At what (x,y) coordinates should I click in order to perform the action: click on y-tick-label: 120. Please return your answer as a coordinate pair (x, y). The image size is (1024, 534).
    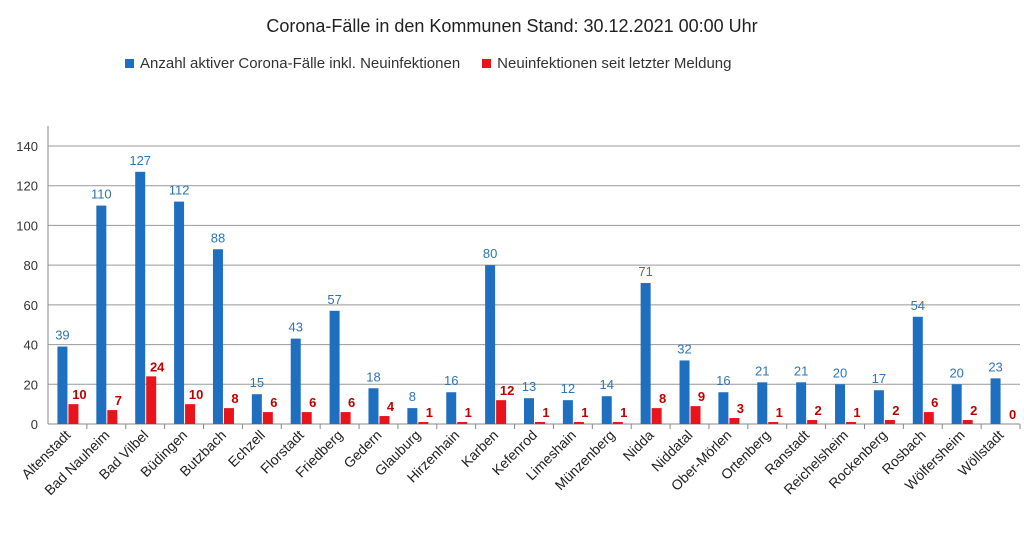
    Looking at the image, I should click on (27, 186).